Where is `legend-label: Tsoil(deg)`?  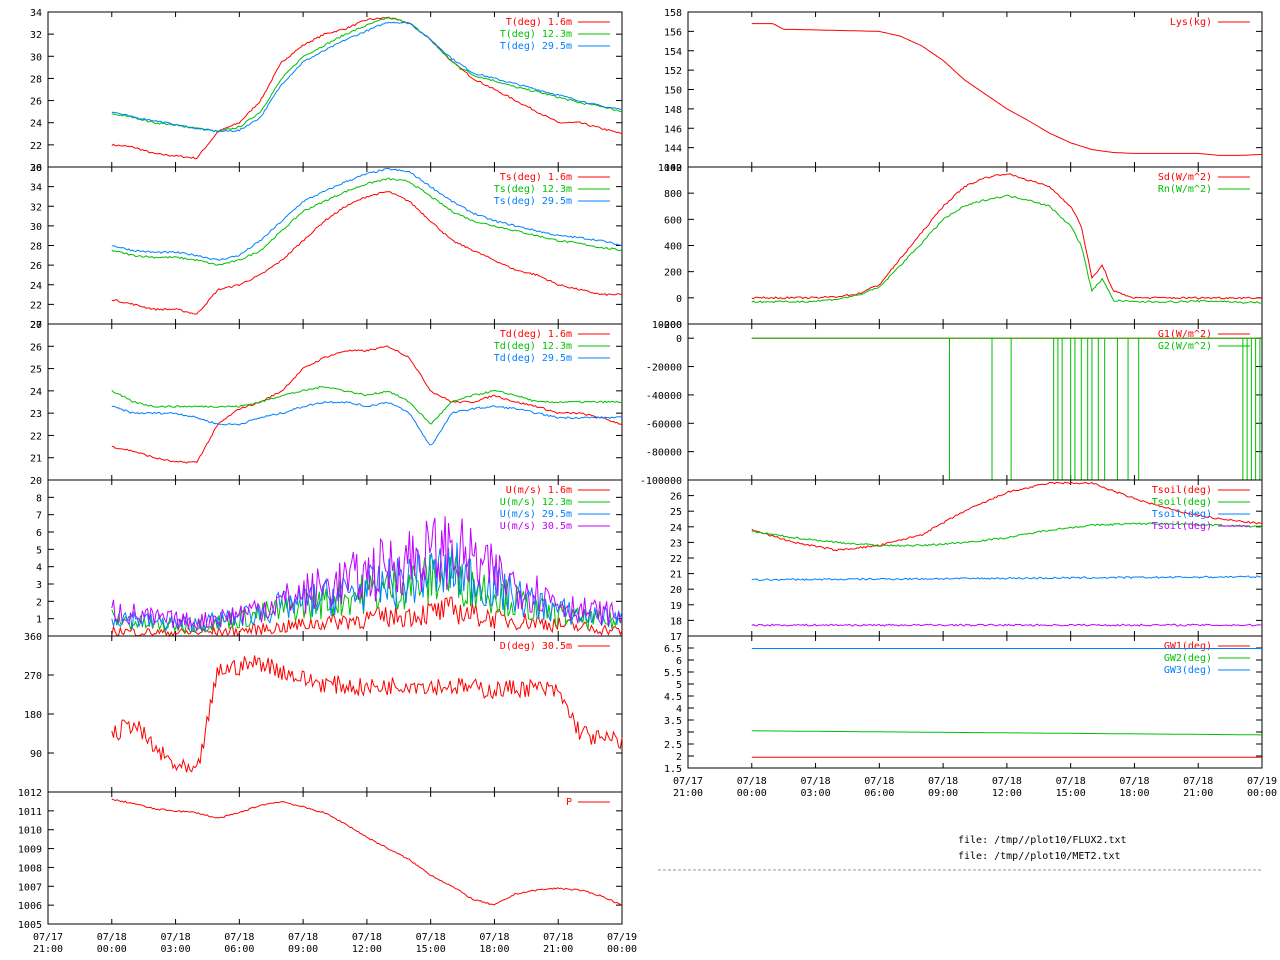
legend-label: Tsoil(deg) is located at coordinates (1182, 490).